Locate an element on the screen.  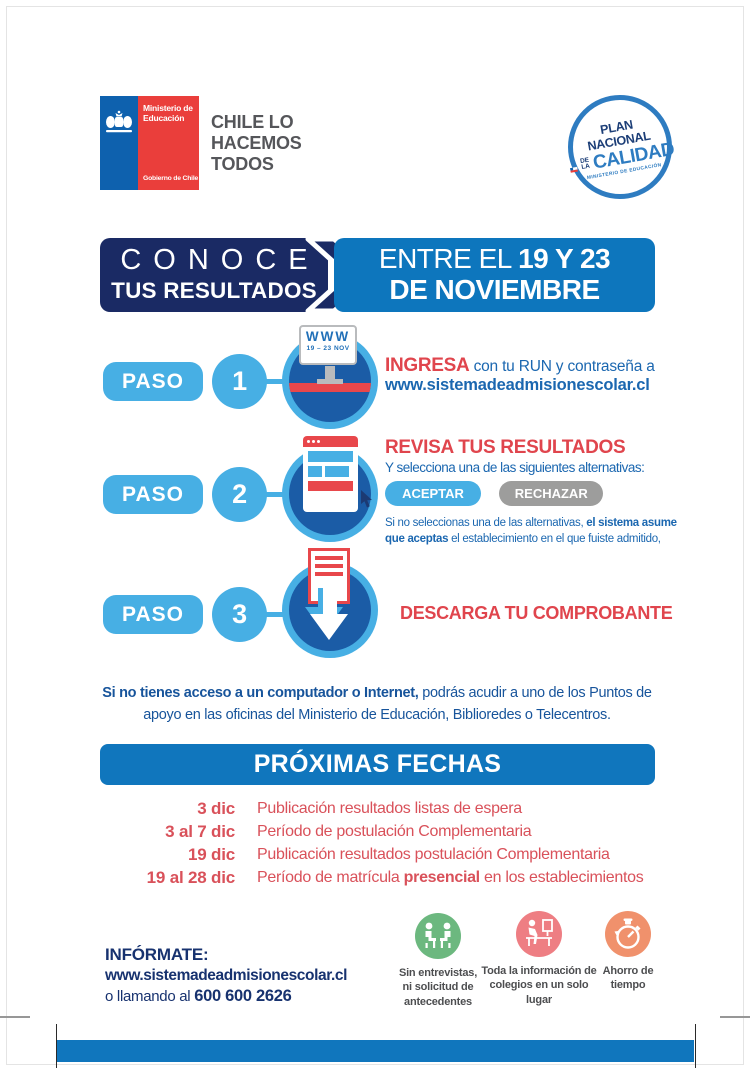
paso2-pill: PASO is located at coordinates (153, 494).